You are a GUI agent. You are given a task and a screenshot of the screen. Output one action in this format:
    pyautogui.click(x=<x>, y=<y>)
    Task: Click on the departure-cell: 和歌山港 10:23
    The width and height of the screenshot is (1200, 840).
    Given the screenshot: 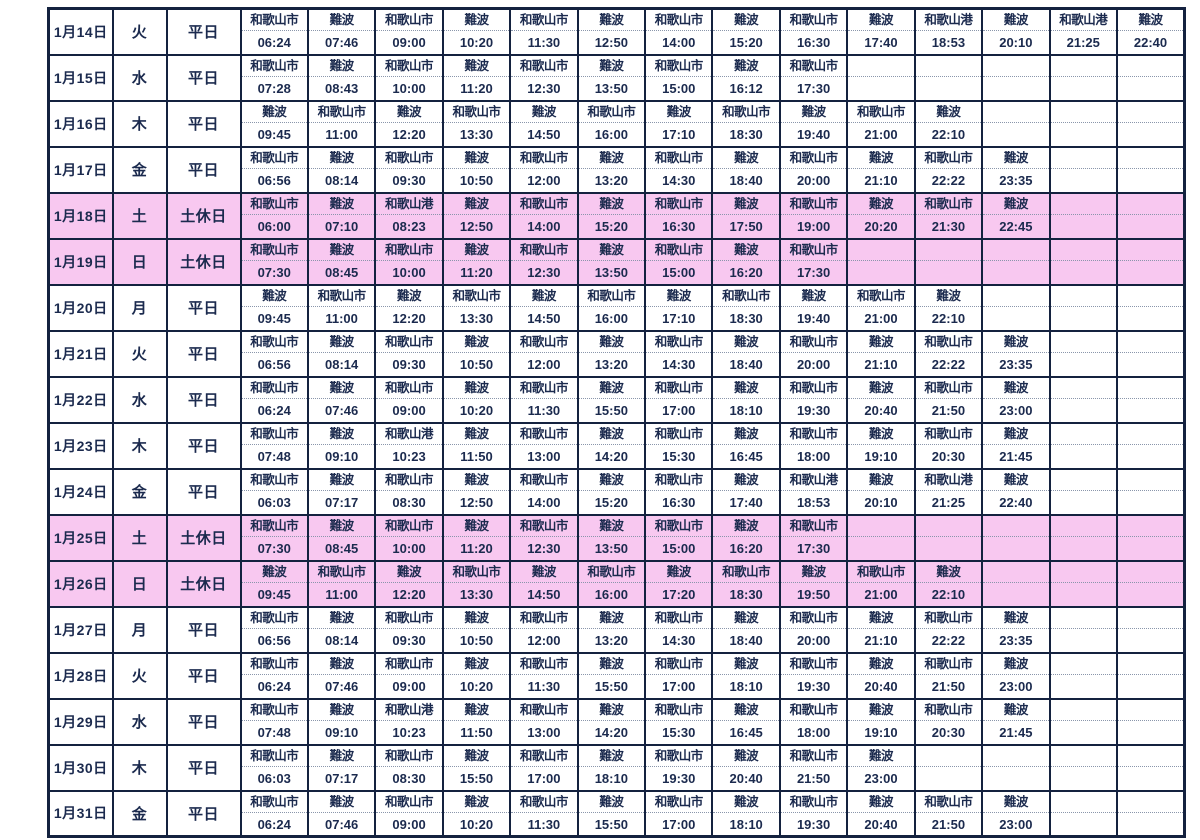 What is the action you would take?
    pyautogui.click(x=409, y=445)
    